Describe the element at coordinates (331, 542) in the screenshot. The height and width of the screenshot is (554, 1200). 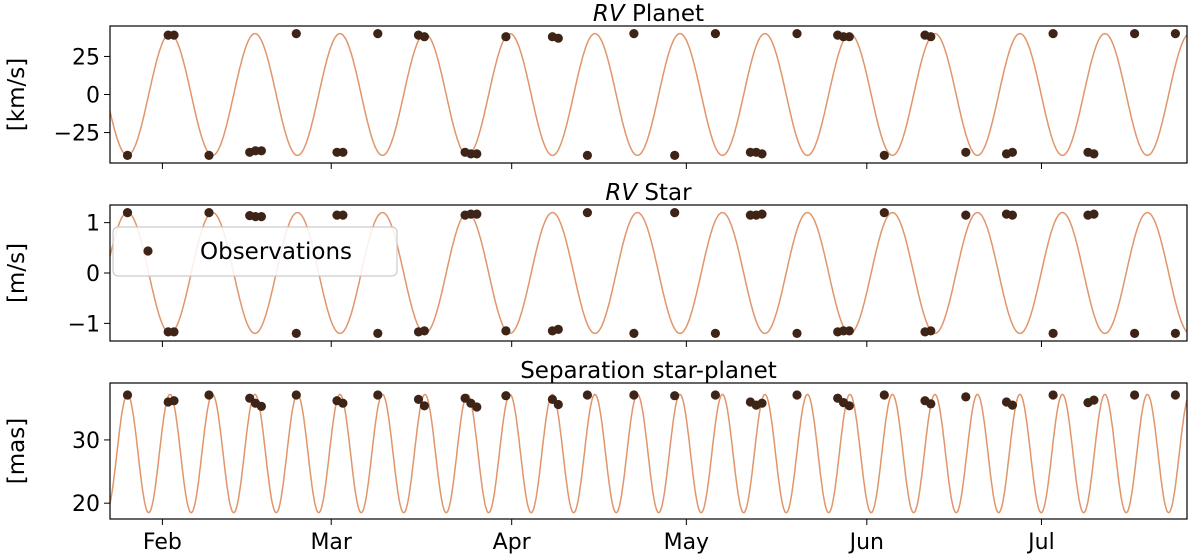
I see `x-tick-label: Mar` at that location.